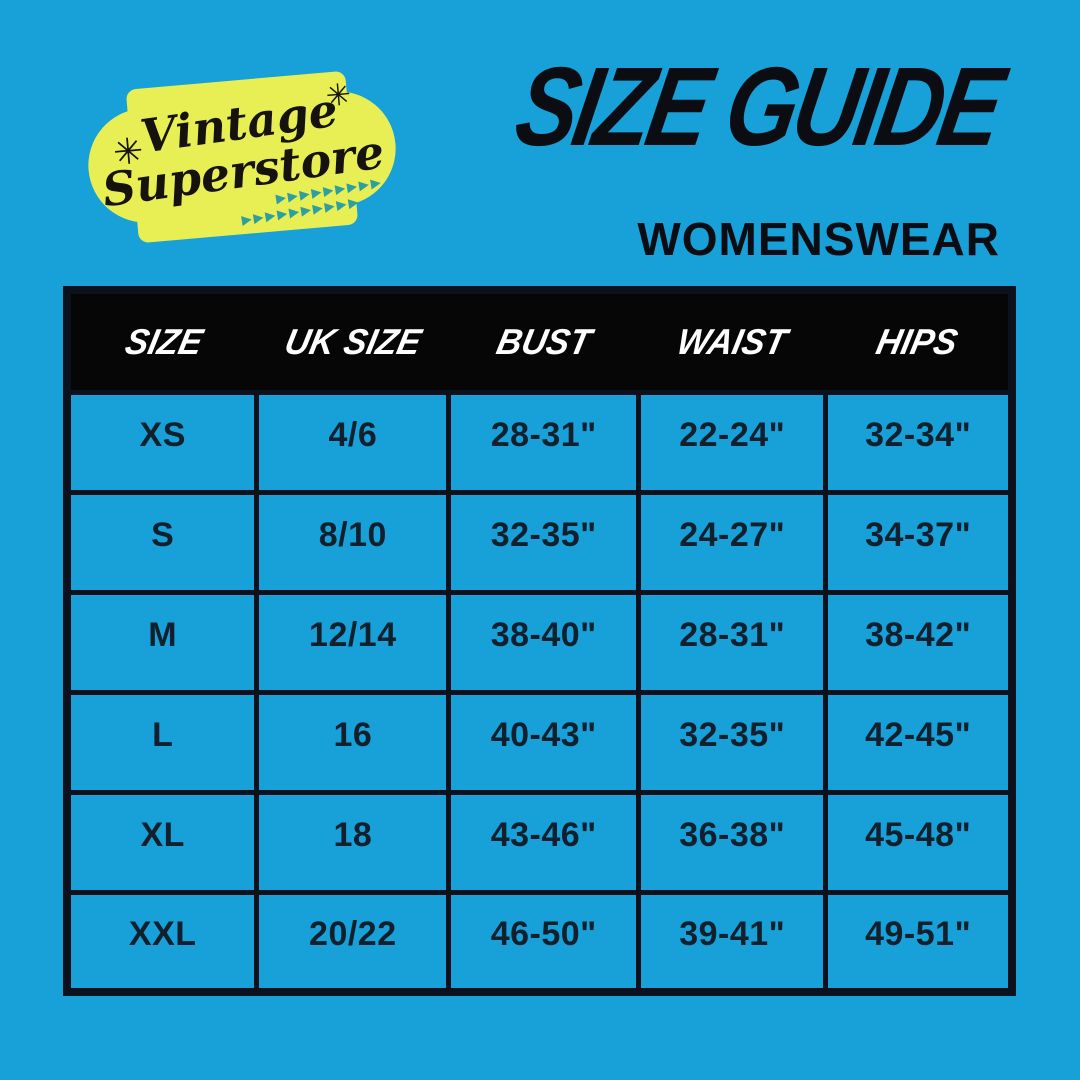 The width and height of the screenshot is (1080, 1080). Describe the element at coordinates (162, 642) in the screenshot. I see `table-cell: M` at that location.